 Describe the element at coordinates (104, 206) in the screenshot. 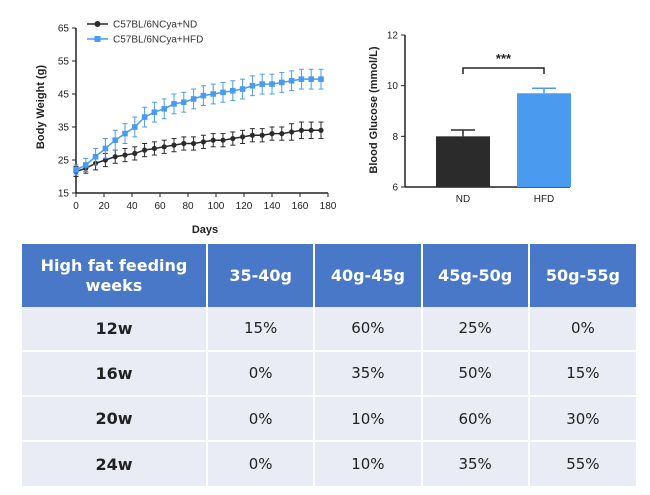

I see `x-tick-label: 20` at that location.